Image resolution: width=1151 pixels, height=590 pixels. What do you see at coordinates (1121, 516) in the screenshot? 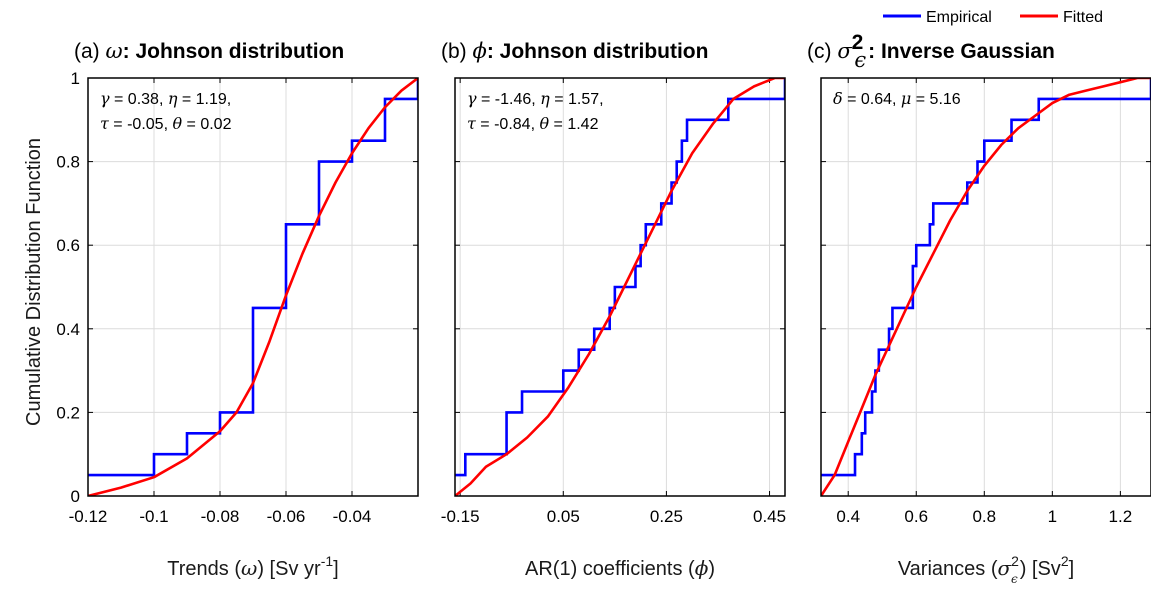
I see `x-tick-label: 1.2` at bounding box center [1121, 516].